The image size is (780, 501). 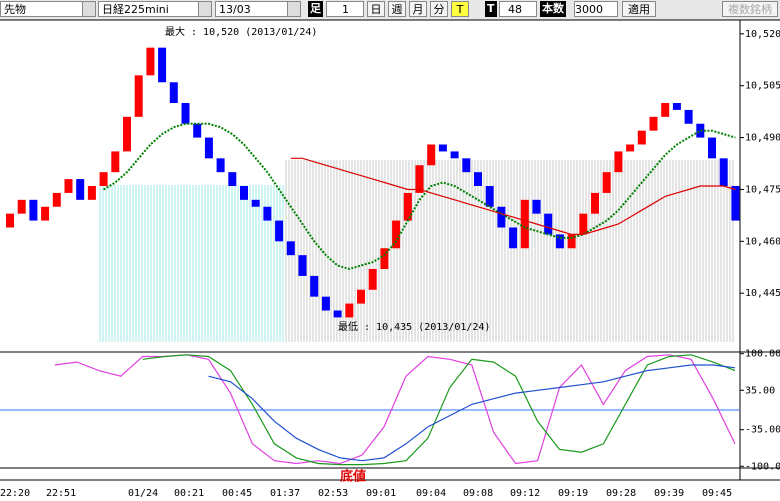 What do you see at coordinates (762, 430) in the screenshot?
I see `y-tick-label: -35.00` at bounding box center [762, 430].